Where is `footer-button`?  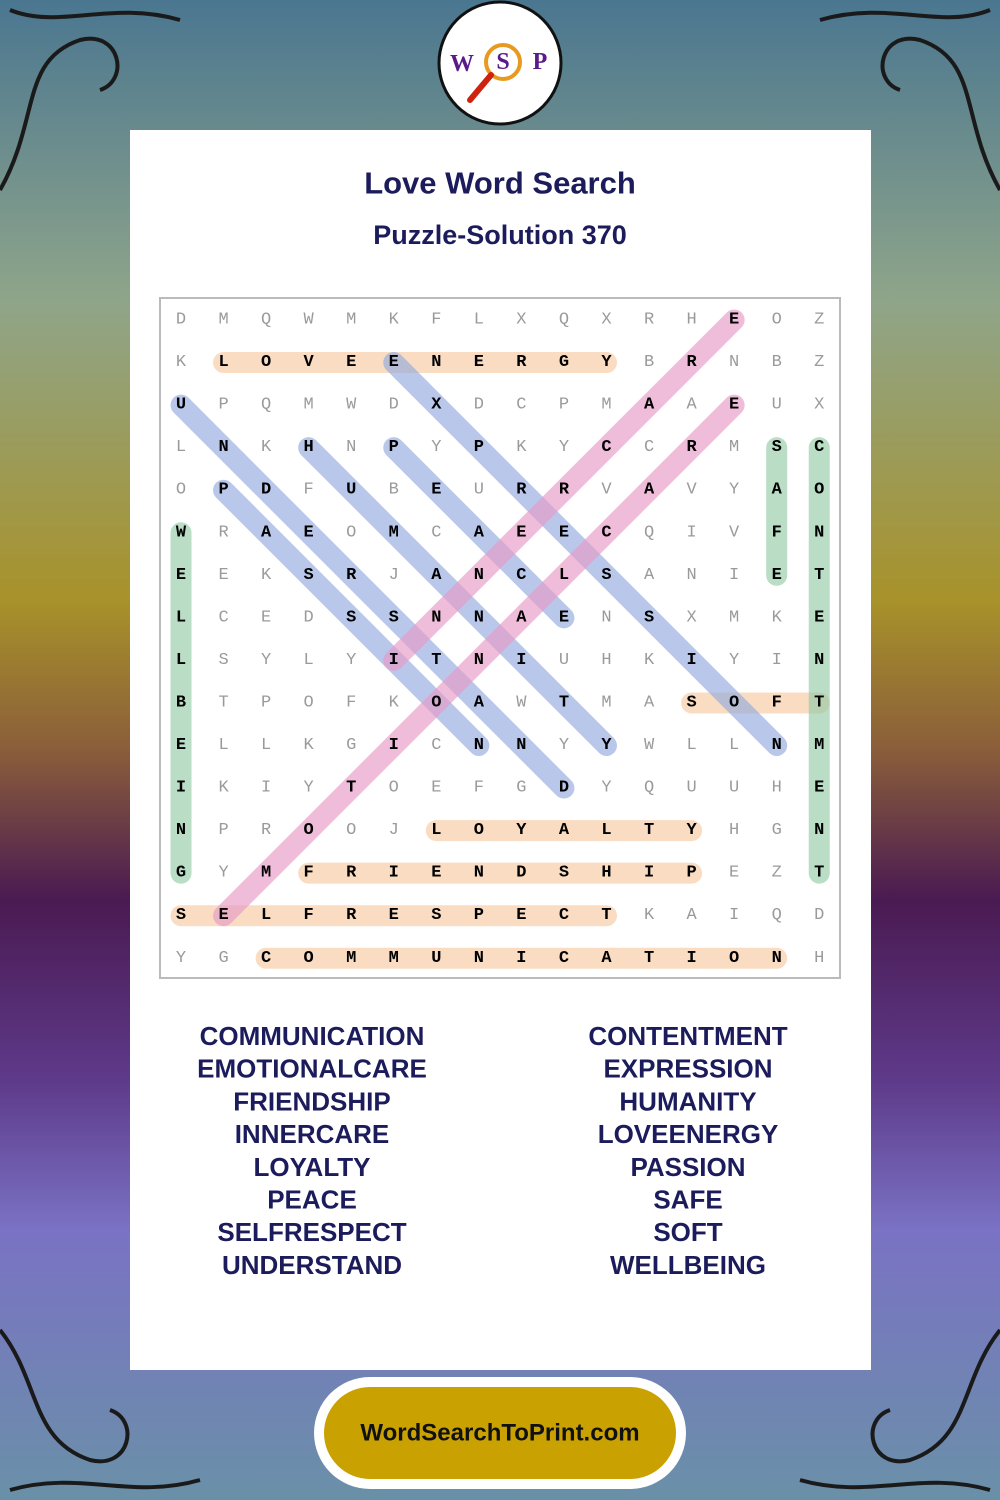 footer-button is located at coordinates (500, 1433).